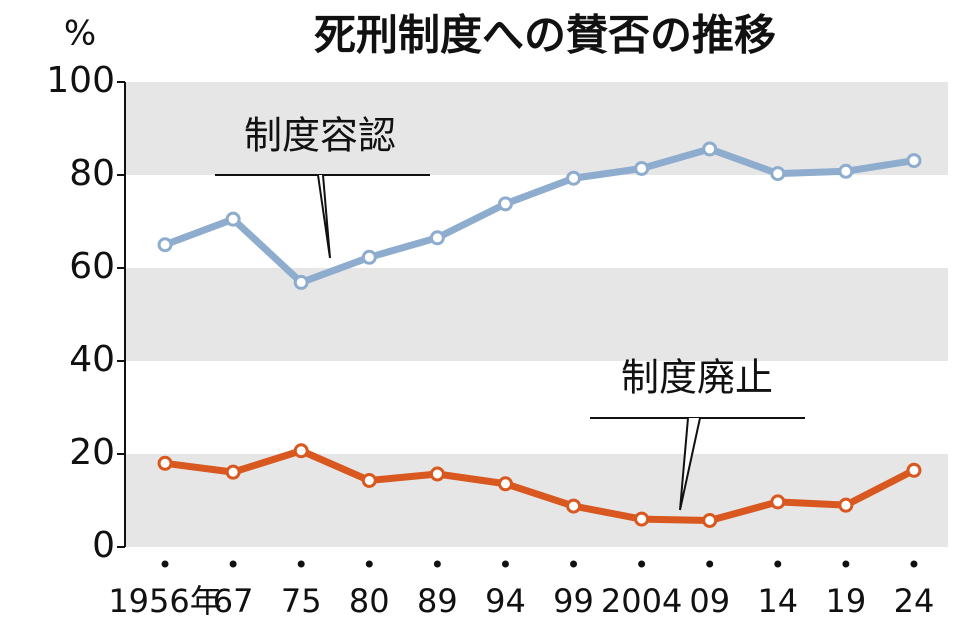  What do you see at coordinates (164, 601) in the screenshot?
I see `x-tick-label: 1956年` at bounding box center [164, 601].